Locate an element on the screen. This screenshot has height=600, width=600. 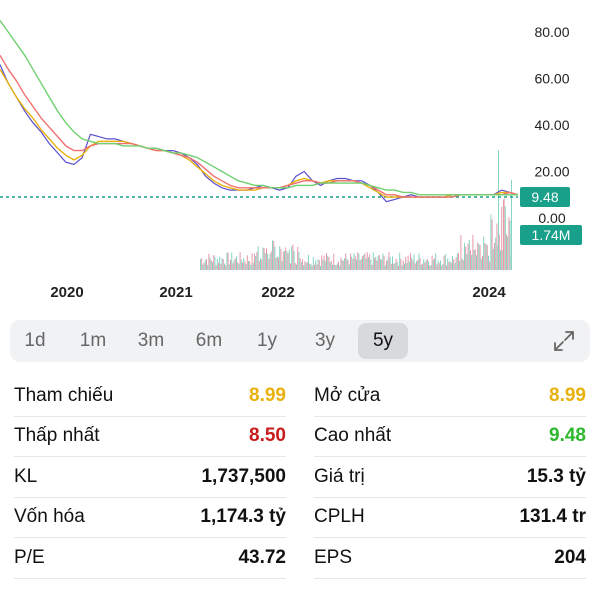
range-tab-1m: 1m is located at coordinates (93, 340).